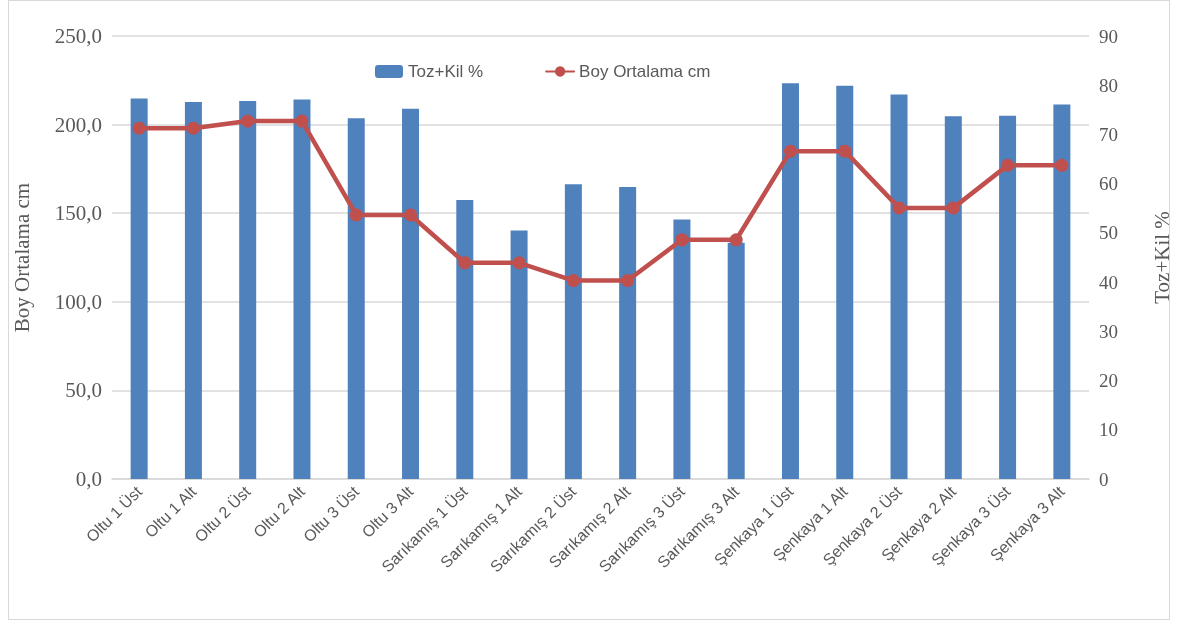  What do you see at coordinates (1108, 184) in the screenshot?
I see `y2-tick-label: 60` at bounding box center [1108, 184].